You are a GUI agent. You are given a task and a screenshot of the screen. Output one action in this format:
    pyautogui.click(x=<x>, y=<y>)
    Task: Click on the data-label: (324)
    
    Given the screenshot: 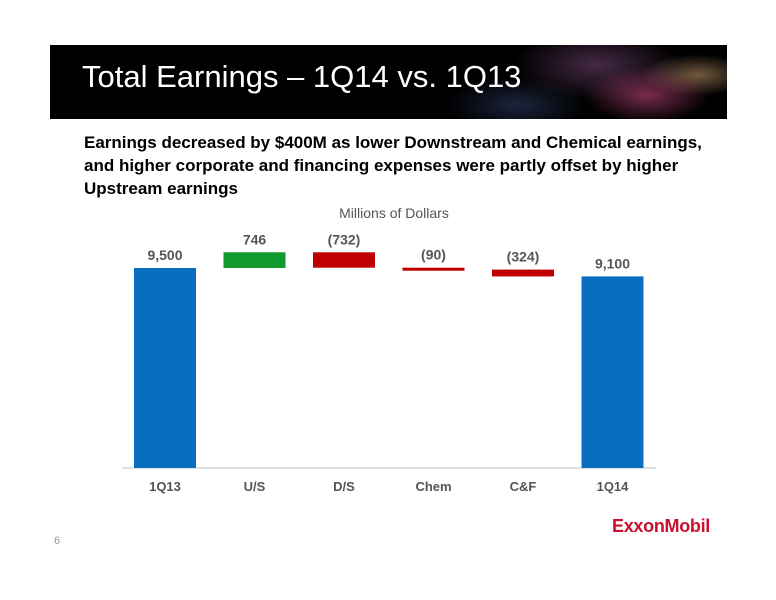 What is the action you would take?
    pyautogui.click(x=523, y=257)
    